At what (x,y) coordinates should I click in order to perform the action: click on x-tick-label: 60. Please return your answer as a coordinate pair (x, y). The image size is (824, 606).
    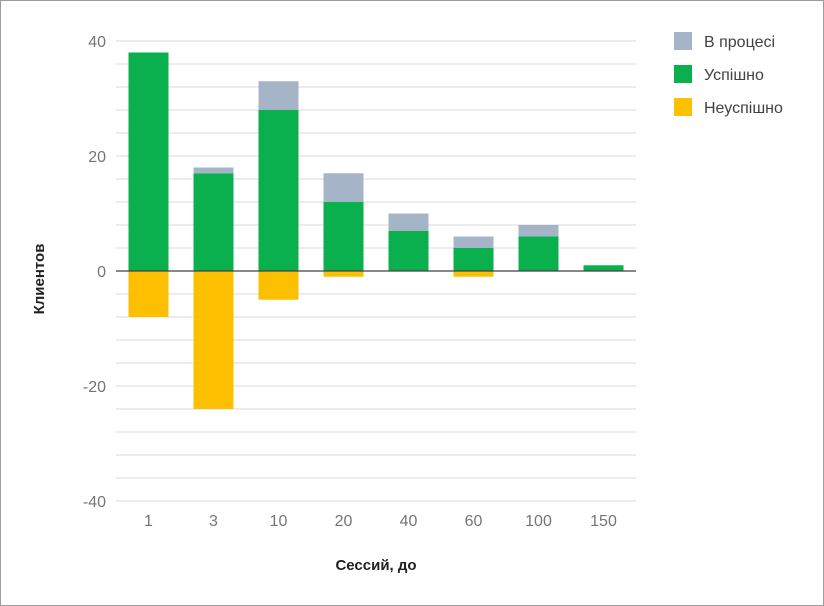
    Looking at the image, I should click on (474, 521).